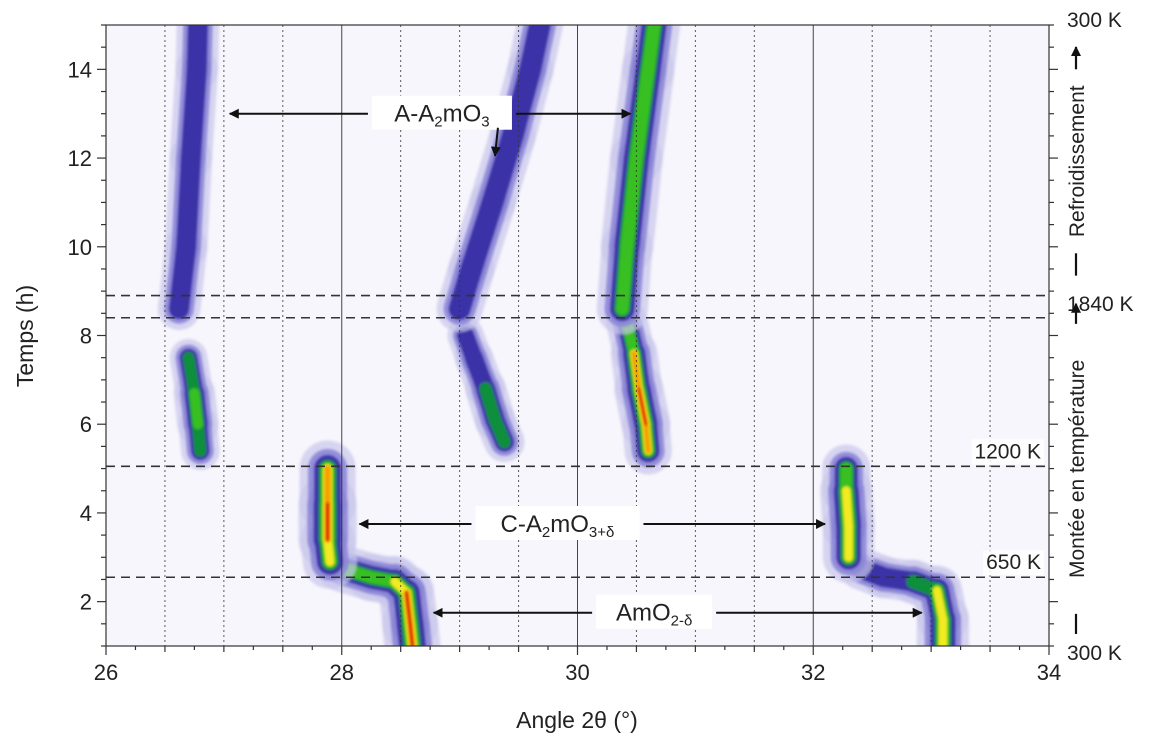 This screenshot has width=1149, height=737. What do you see at coordinates (485, 122) in the screenshot?
I see `phase-label-0-part-3: 3` at bounding box center [485, 122].